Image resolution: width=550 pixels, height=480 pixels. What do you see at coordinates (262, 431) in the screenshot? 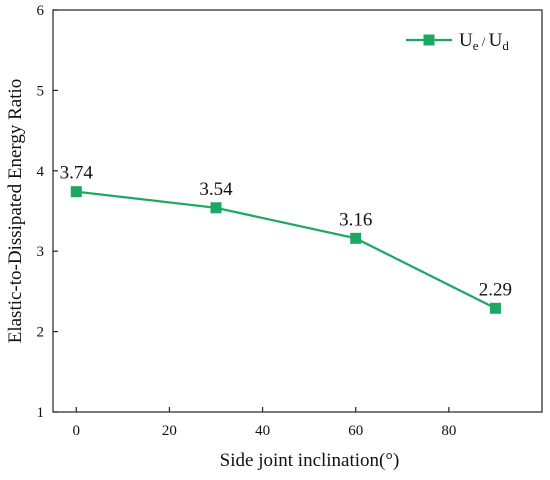
I see `x-tick-label: 40` at bounding box center [262, 431].